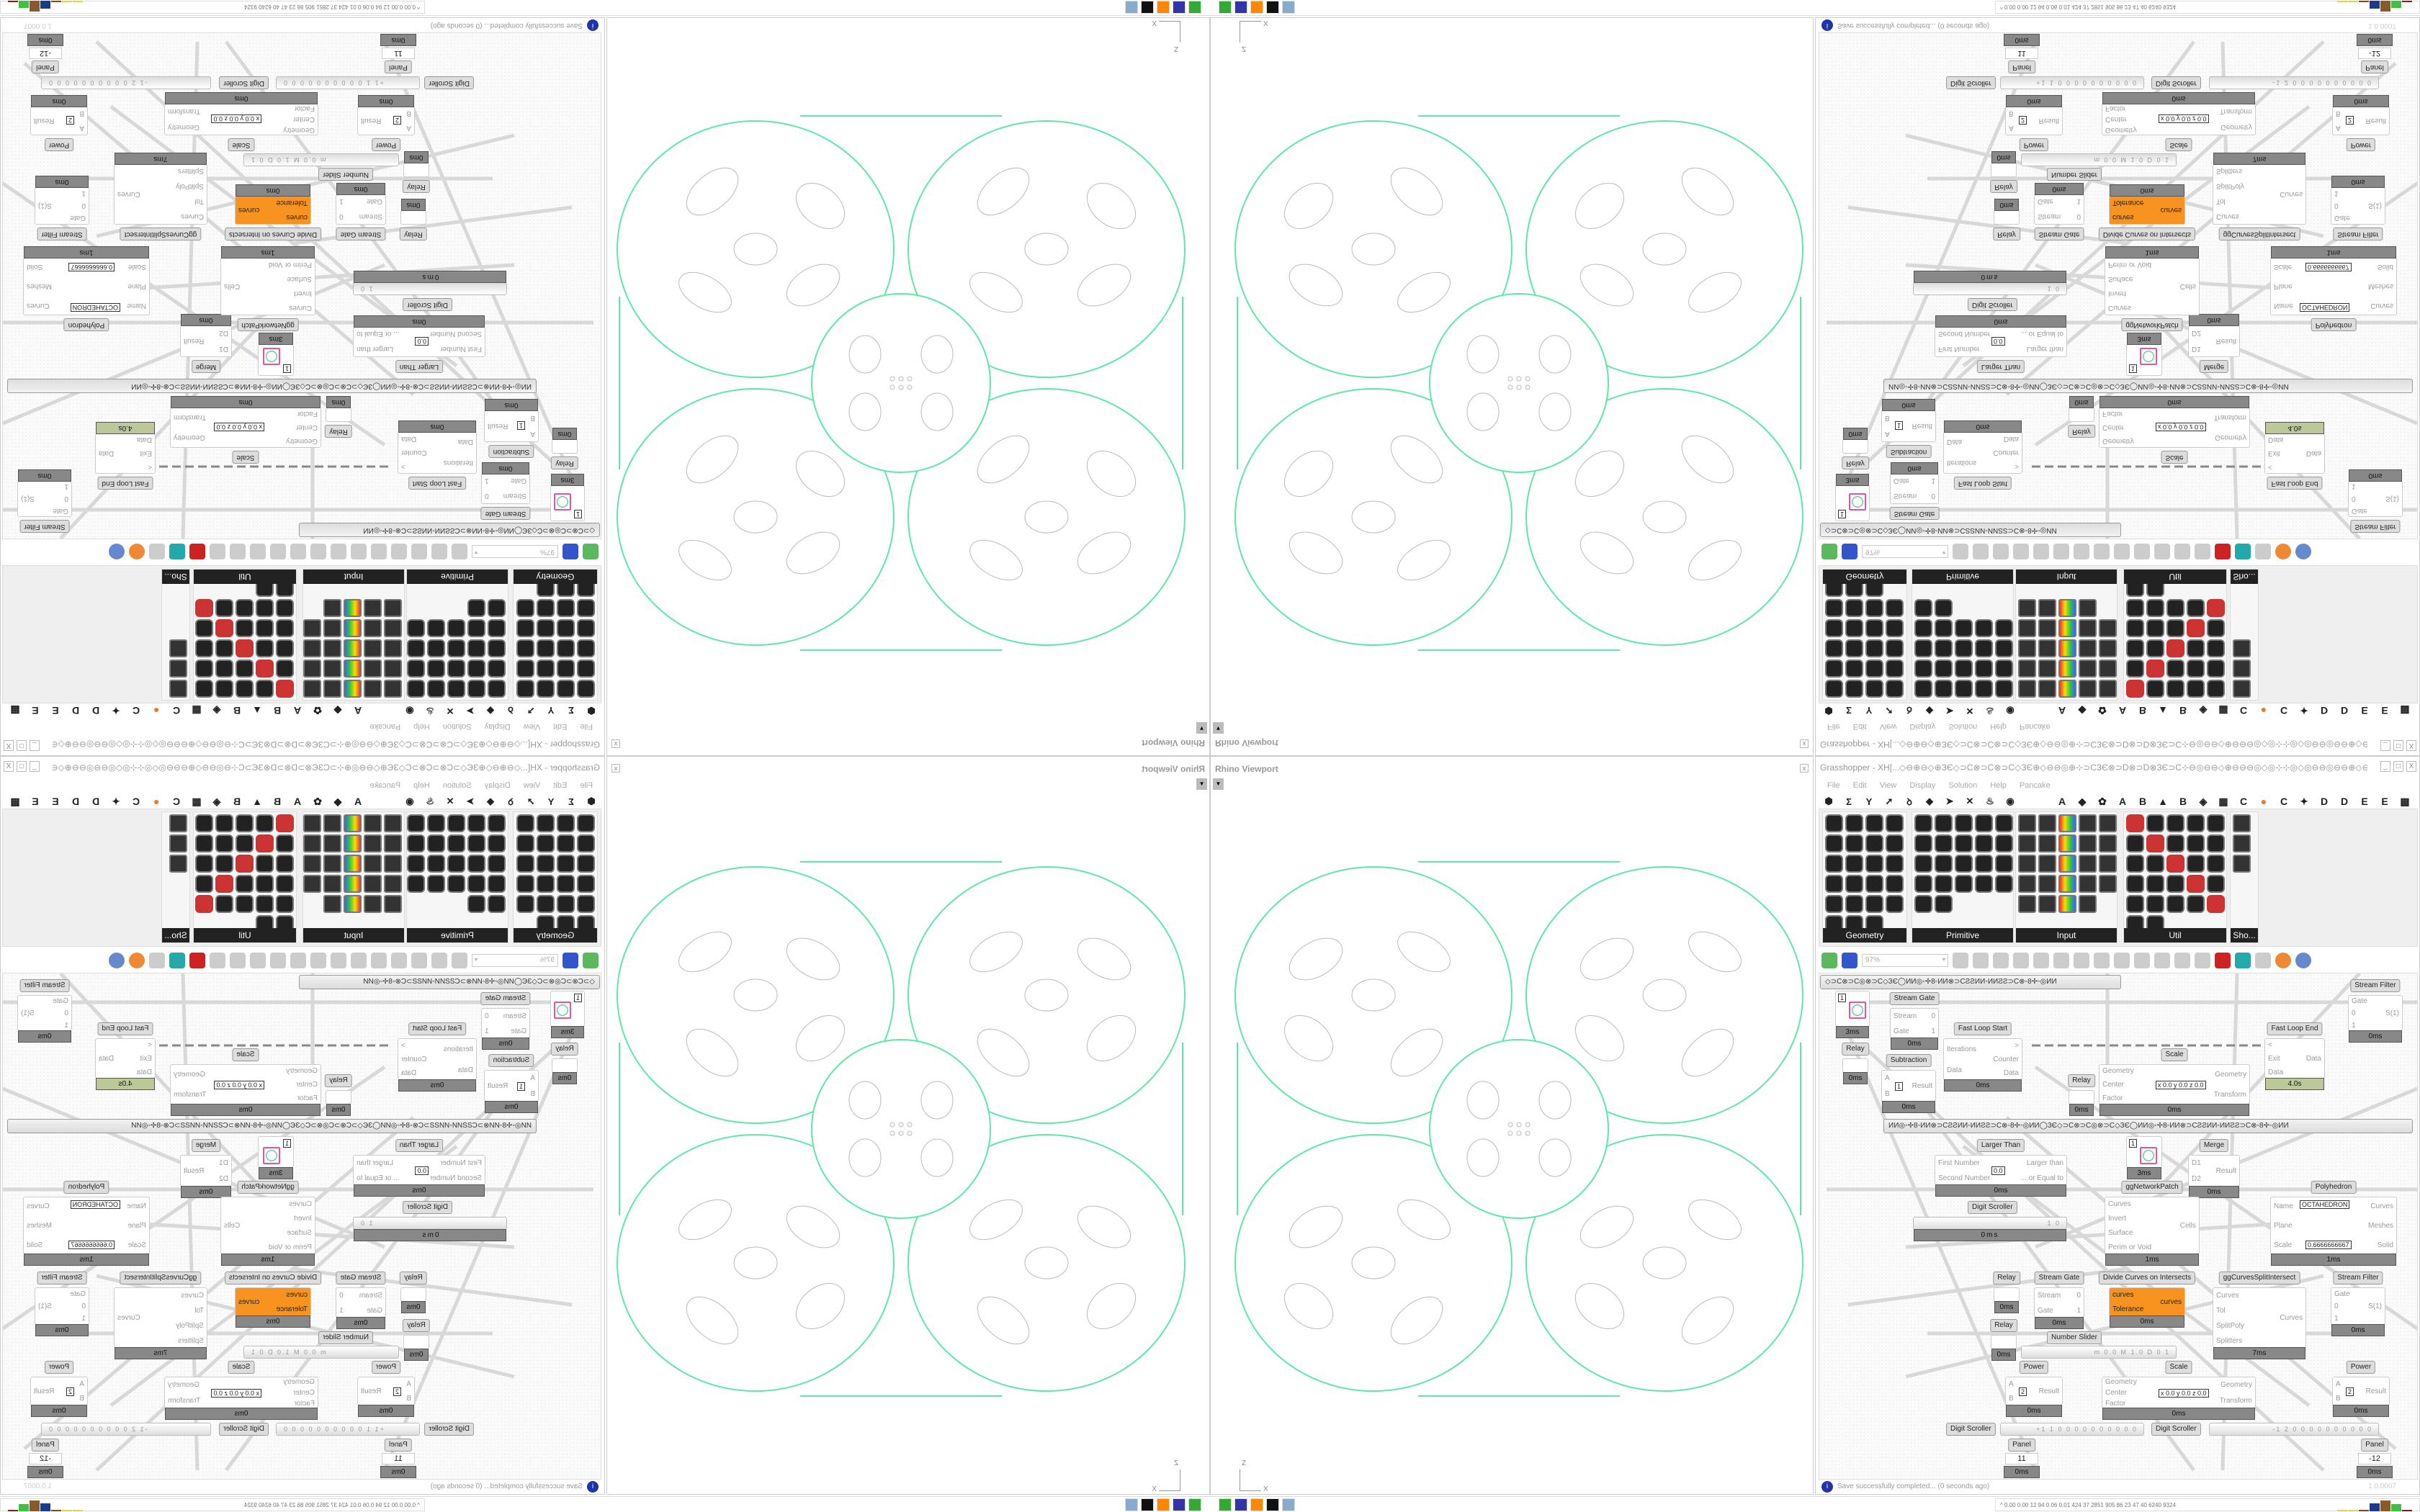  I want to click on preview-mesh-icon, so click(218, 551).